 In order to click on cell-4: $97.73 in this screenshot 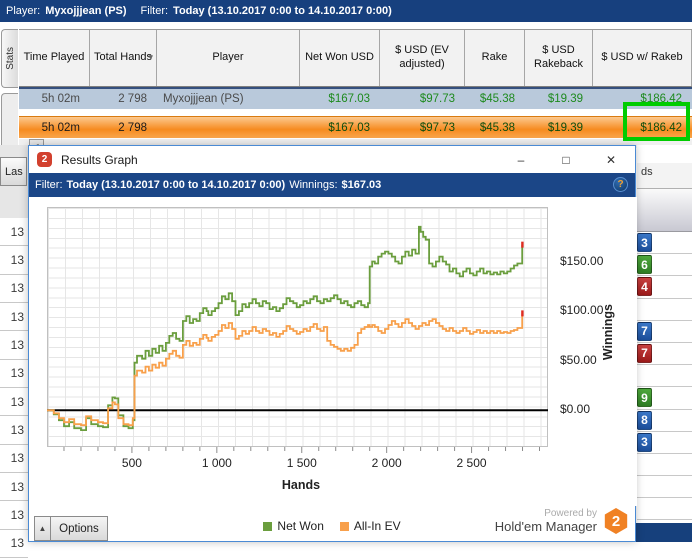, I will do `click(437, 99)`.